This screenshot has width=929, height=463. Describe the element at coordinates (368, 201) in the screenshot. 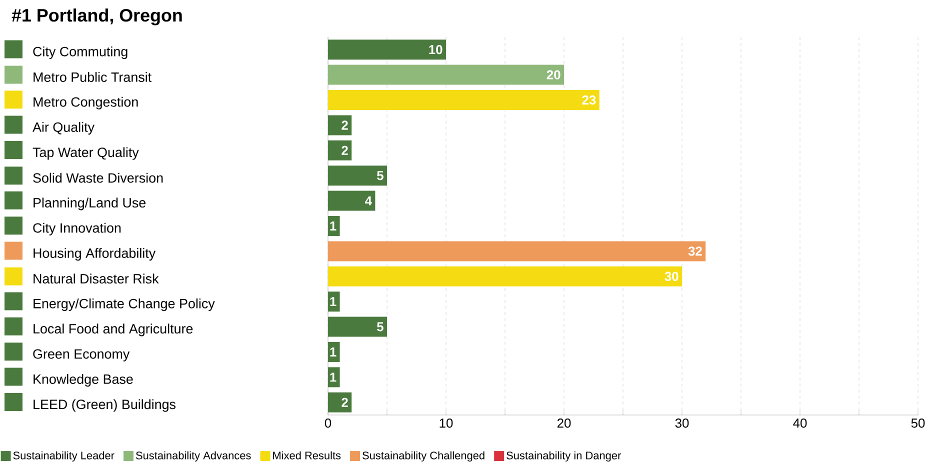

I see `data-label: 4` at that location.